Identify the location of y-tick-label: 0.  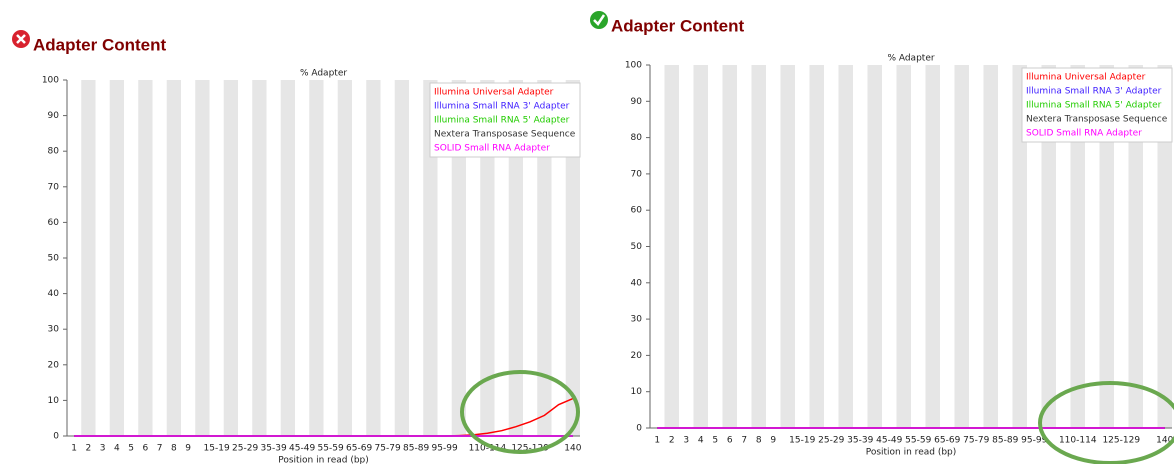
(56, 437).